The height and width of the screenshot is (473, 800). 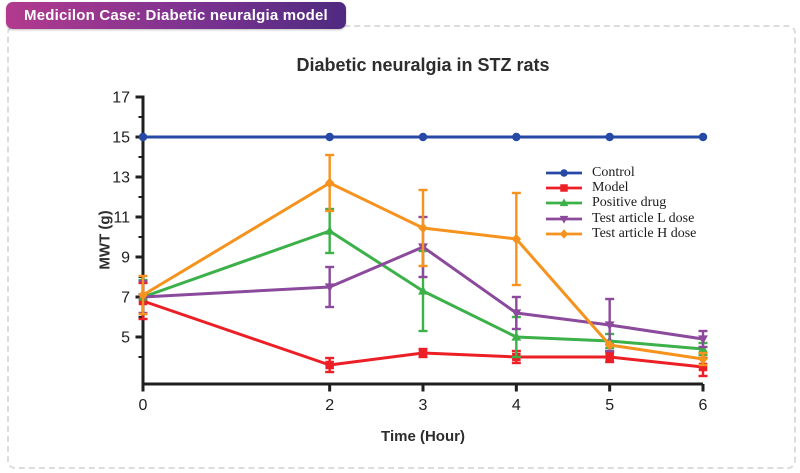 I want to click on x-tick-label: 4, so click(x=516, y=405).